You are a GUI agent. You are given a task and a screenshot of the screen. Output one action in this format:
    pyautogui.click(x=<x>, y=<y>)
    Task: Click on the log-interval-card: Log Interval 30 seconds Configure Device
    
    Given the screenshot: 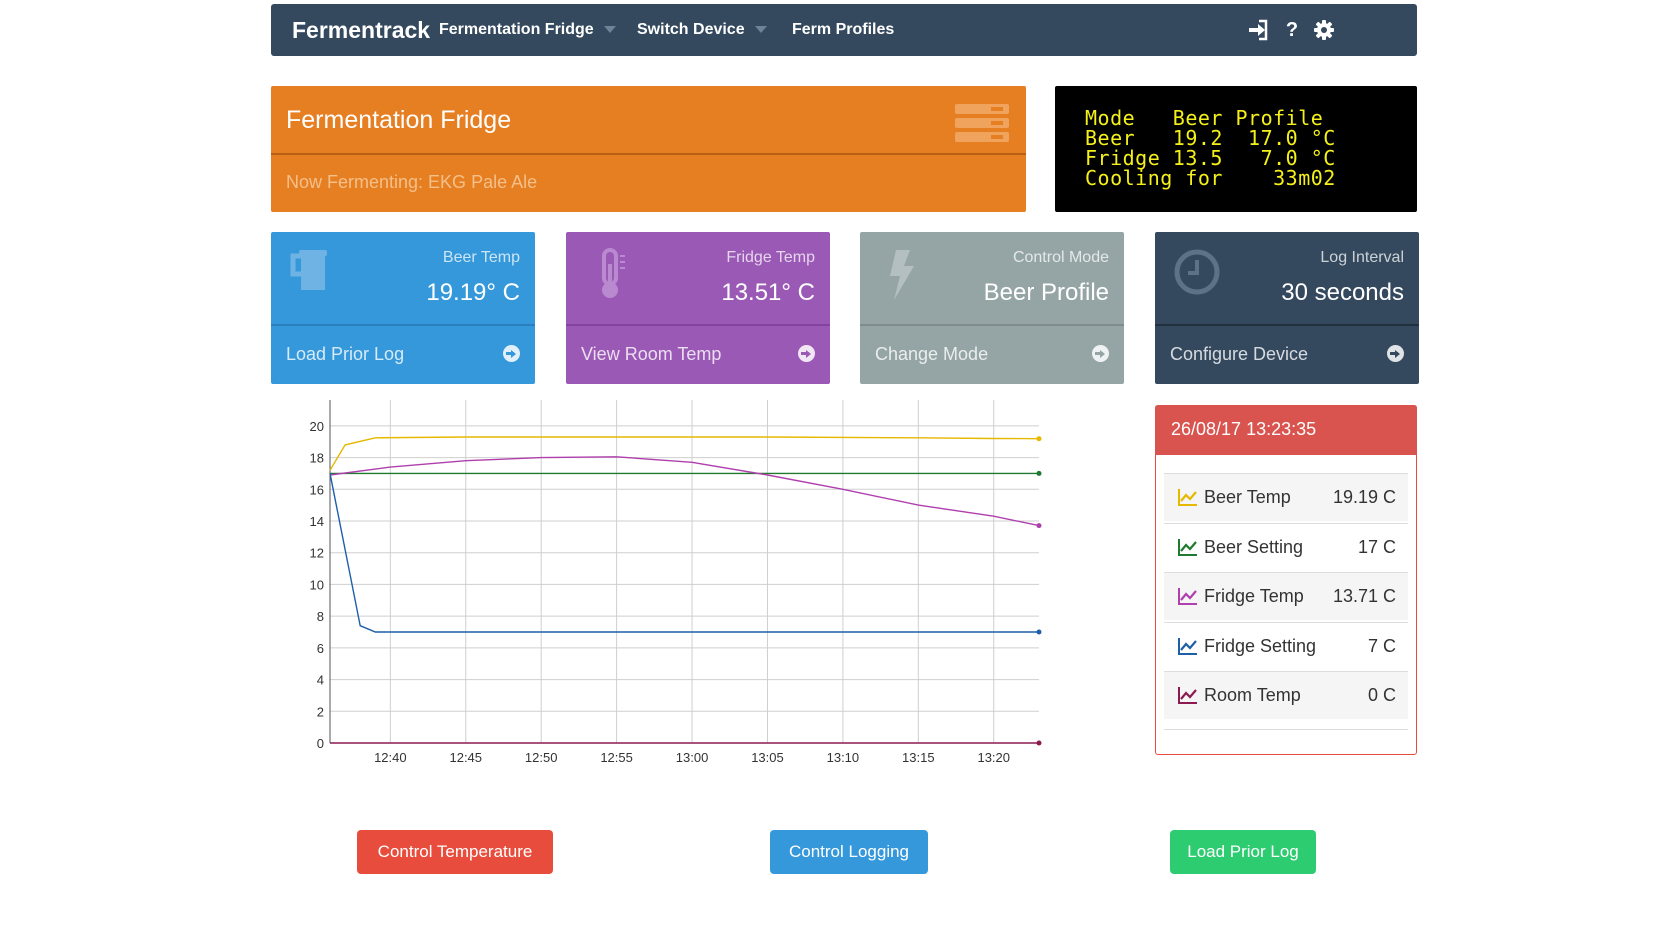 What is the action you would take?
    pyautogui.click(x=1287, y=308)
    